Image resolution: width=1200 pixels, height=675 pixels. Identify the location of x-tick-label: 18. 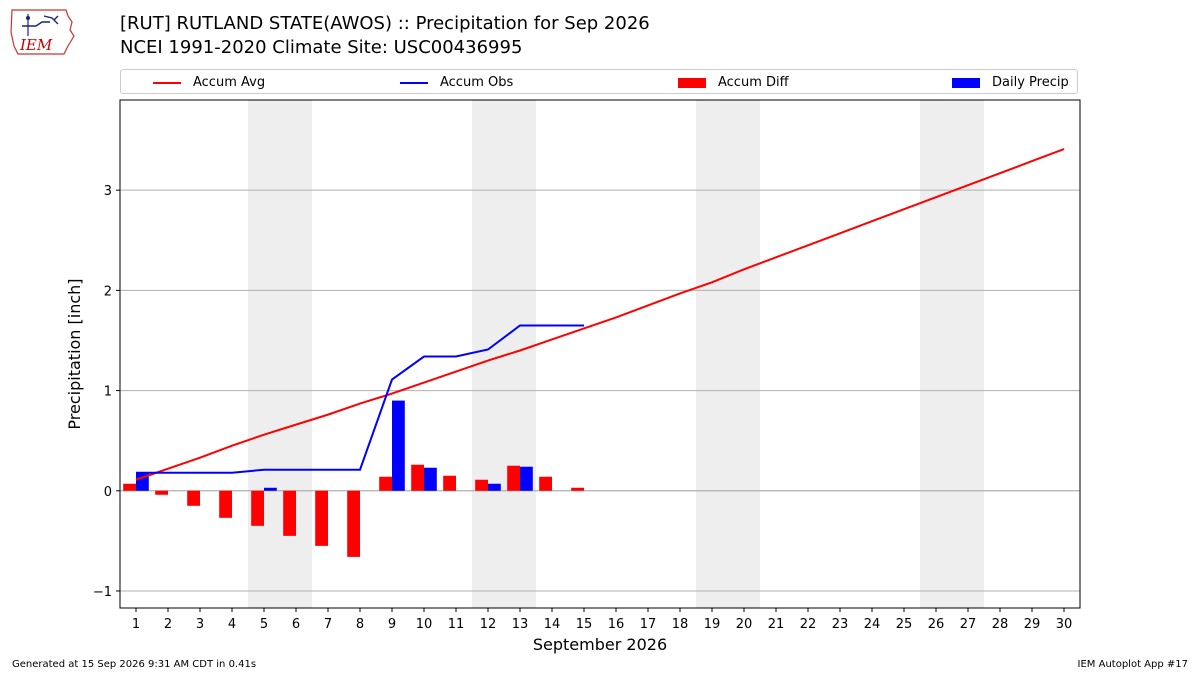
(680, 624).